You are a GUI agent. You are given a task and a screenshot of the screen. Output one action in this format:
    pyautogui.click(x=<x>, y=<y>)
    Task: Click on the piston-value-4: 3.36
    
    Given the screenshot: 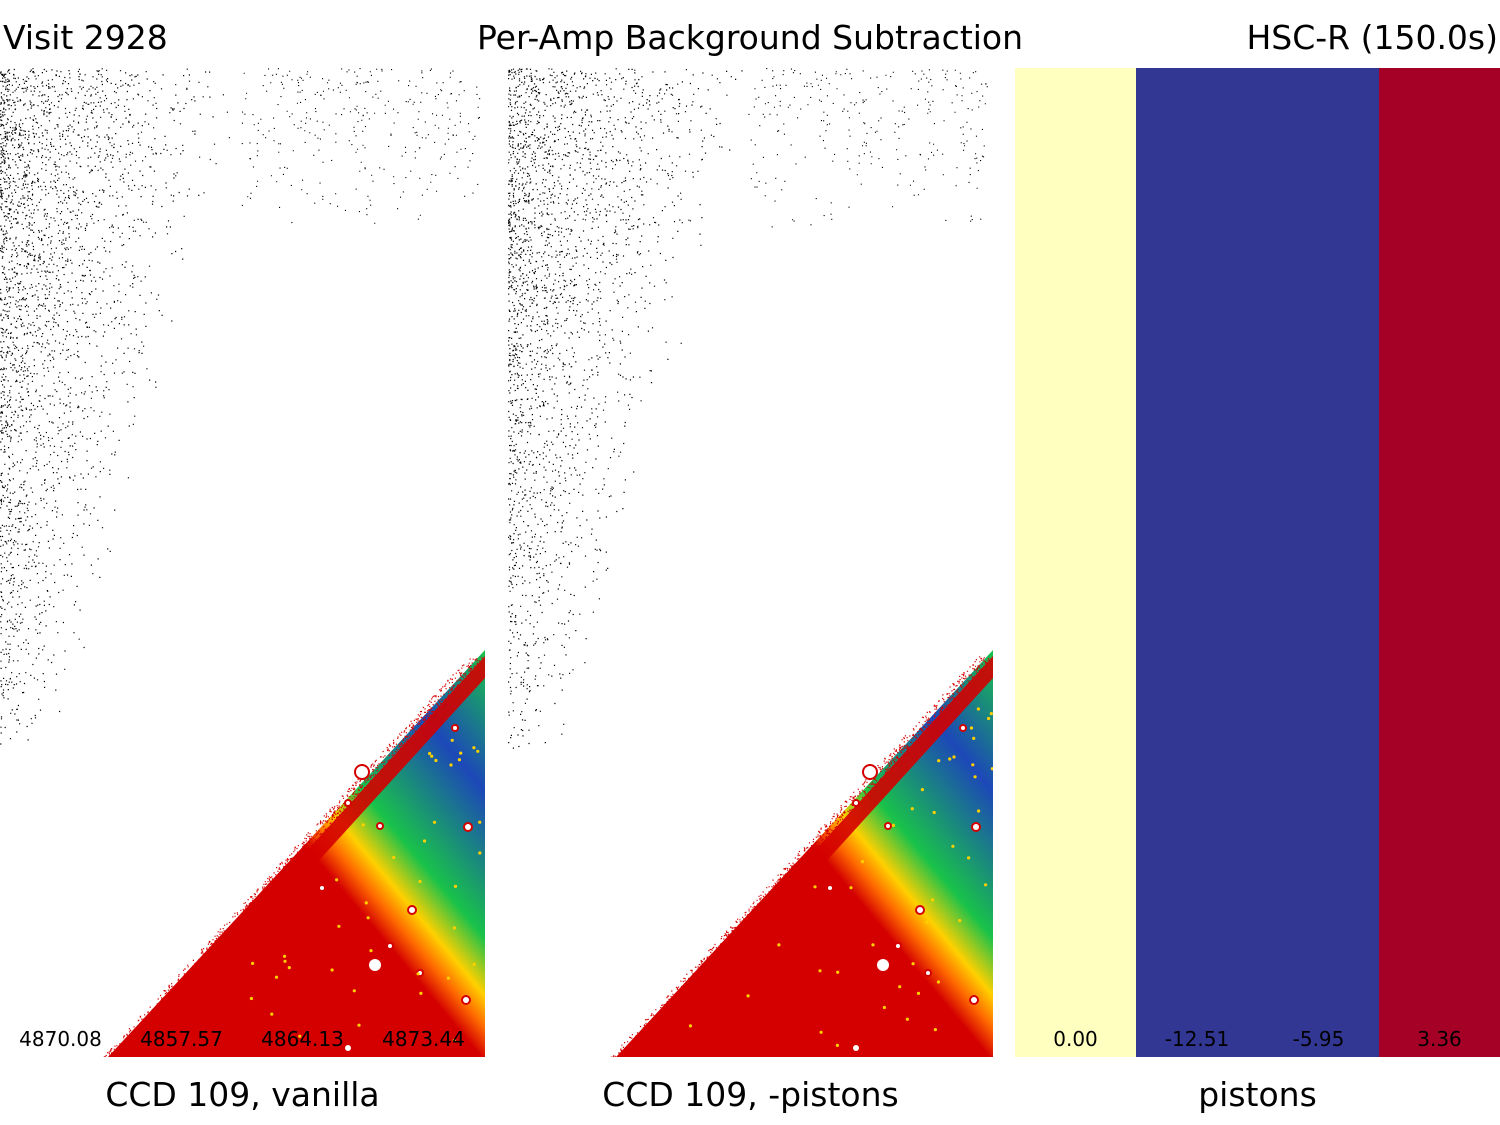 What is the action you would take?
    pyautogui.click(x=1439, y=1039)
    